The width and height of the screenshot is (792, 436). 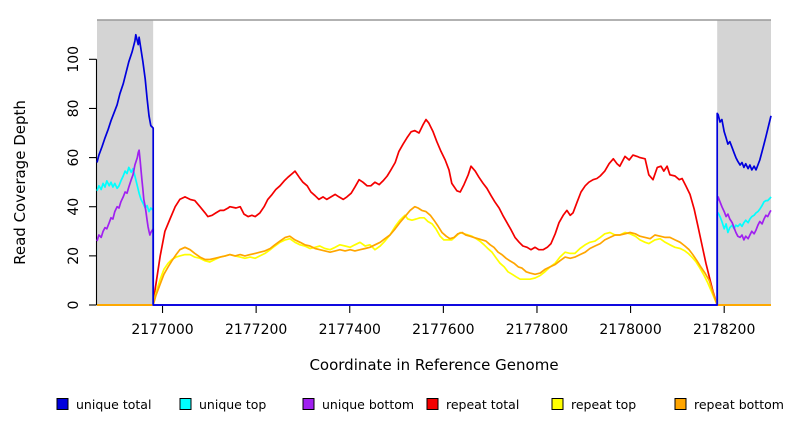 I want to click on legend-label: unique top, so click(x=232, y=404).